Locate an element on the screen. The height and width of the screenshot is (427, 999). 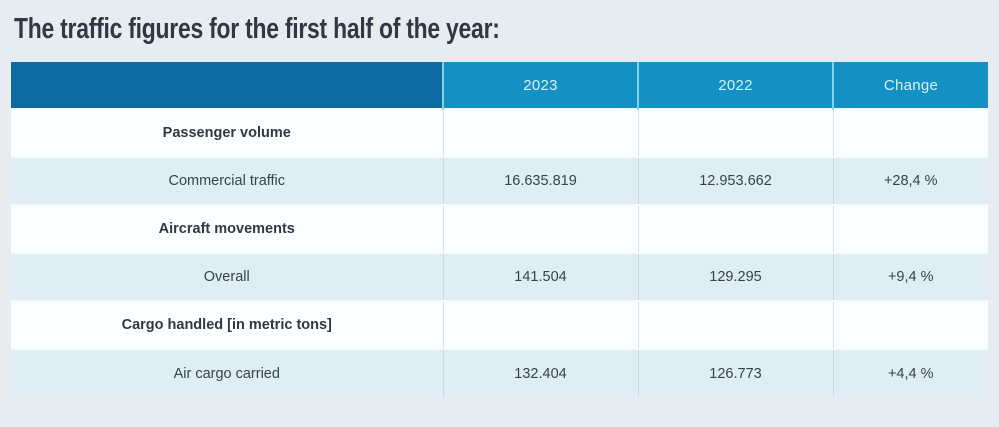
row-label: Commercial traffic is located at coordinates (227, 180).